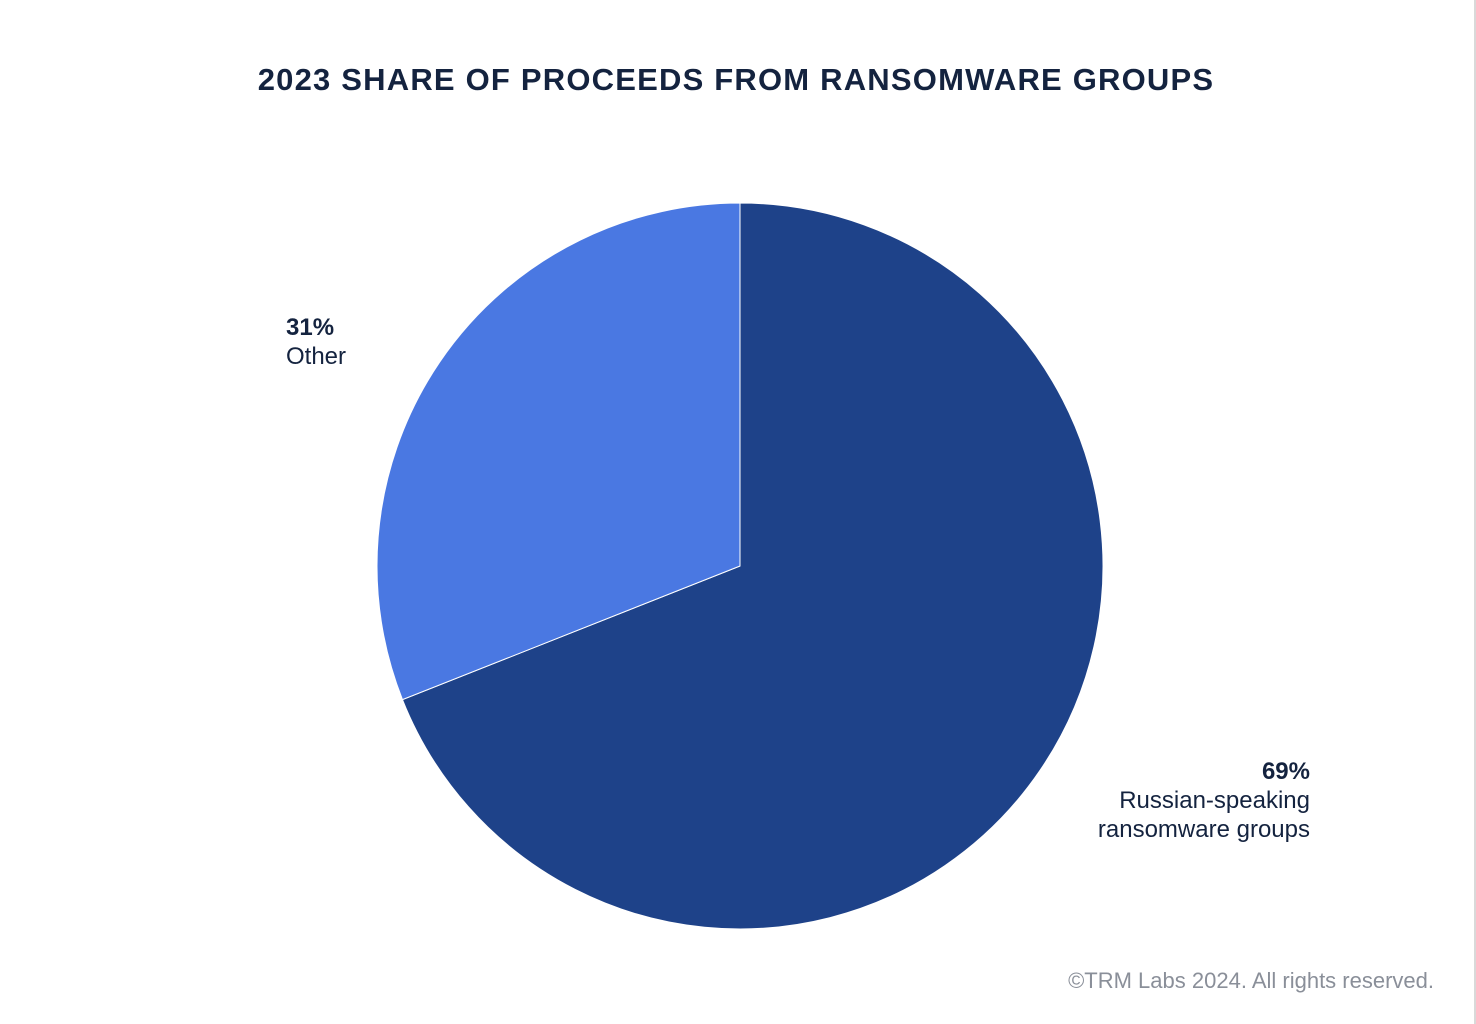 The image size is (1476, 1024). Describe the element at coordinates (1475, 512) in the screenshot. I see `page-right-border` at that location.